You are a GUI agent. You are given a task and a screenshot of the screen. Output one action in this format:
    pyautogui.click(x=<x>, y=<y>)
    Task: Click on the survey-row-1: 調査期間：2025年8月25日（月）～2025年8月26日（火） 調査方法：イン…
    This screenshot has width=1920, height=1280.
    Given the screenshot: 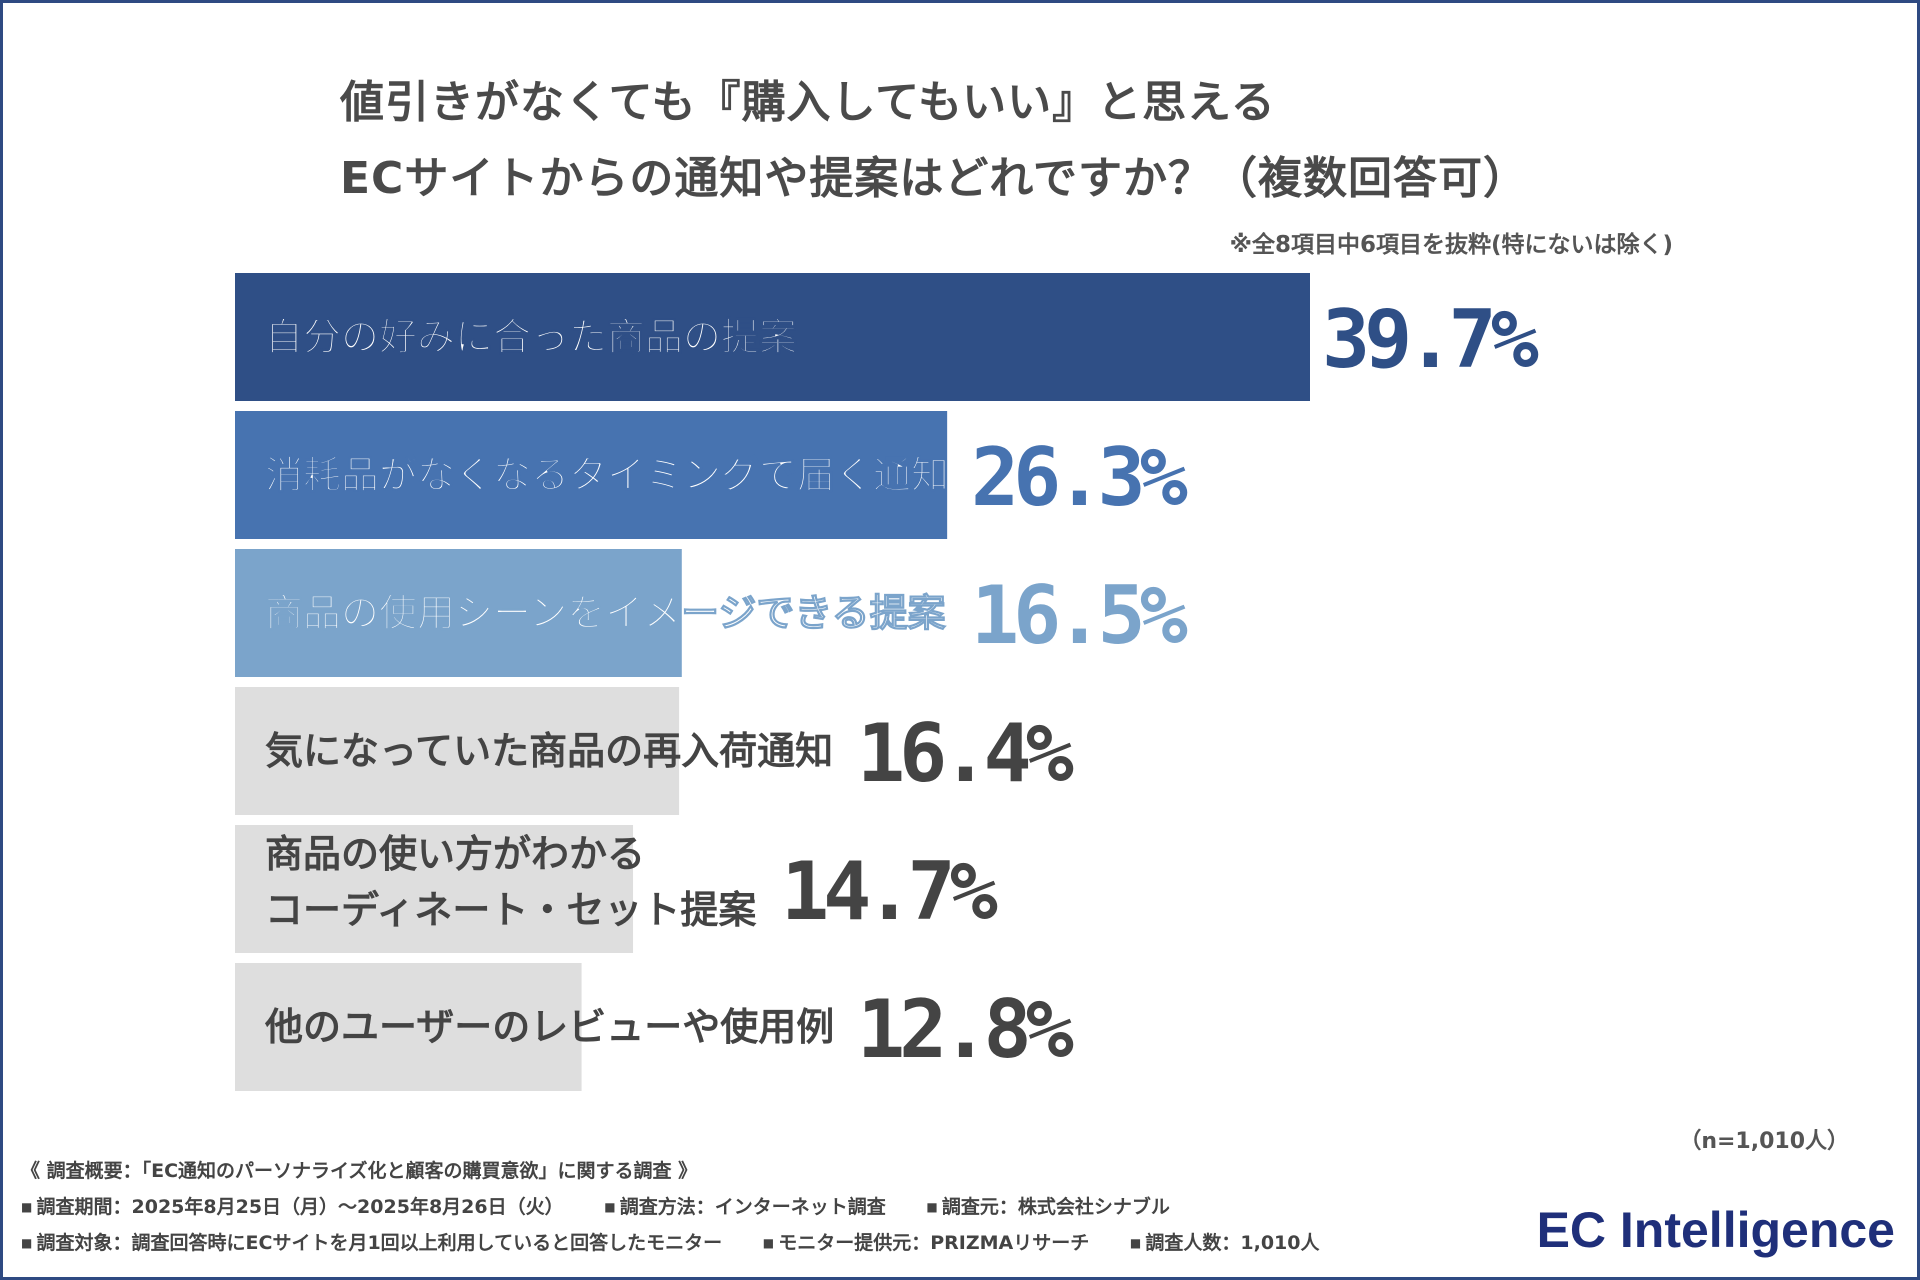 What is the action you would take?
    pyautogui.click(x=687, y=1207)
    